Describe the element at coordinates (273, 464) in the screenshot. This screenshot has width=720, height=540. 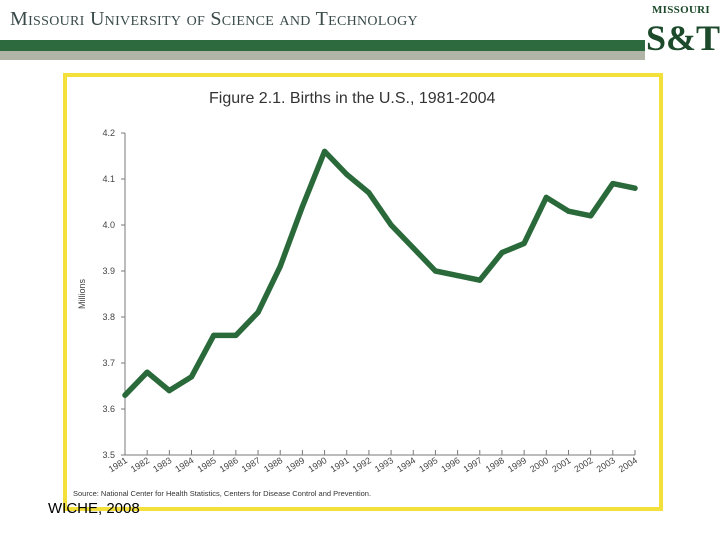
I see `x-tick-label: 1988` at that location.